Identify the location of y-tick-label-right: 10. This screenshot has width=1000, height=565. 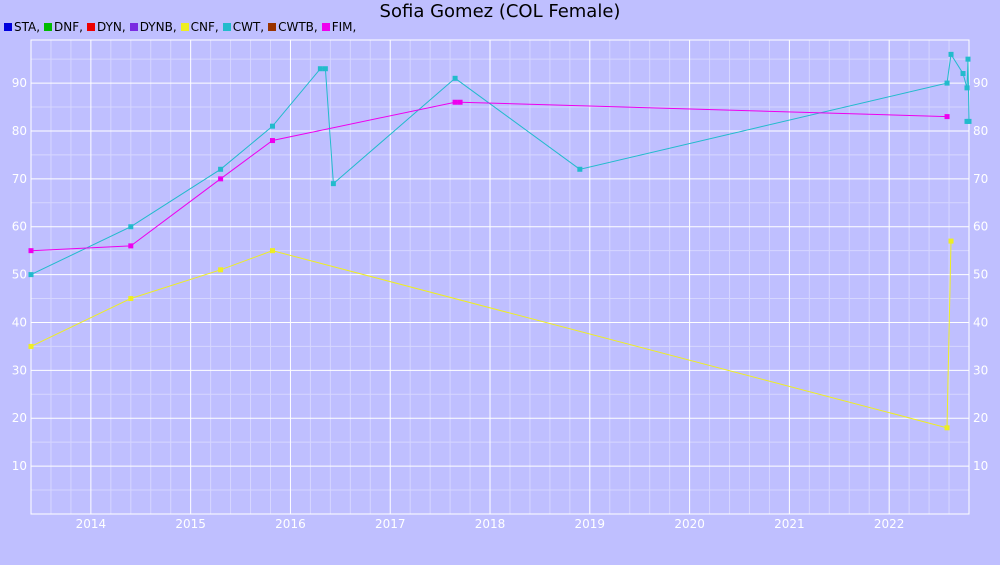
(980, 466).